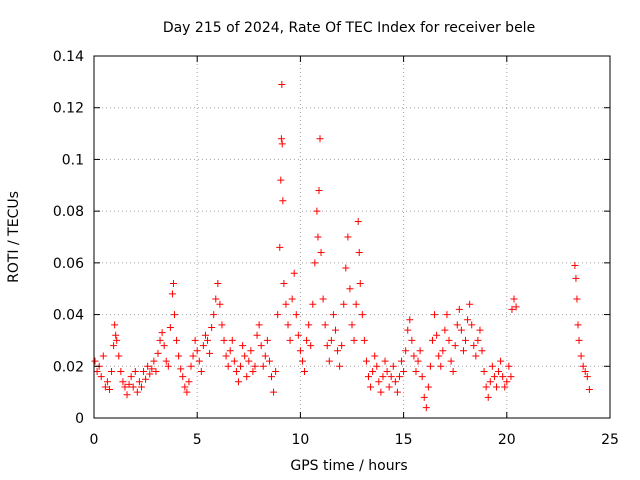  Describe the element at coordinates (14, 237) in the screenshot. I see `y-axis-label: ROTI / TECUs` at that location.